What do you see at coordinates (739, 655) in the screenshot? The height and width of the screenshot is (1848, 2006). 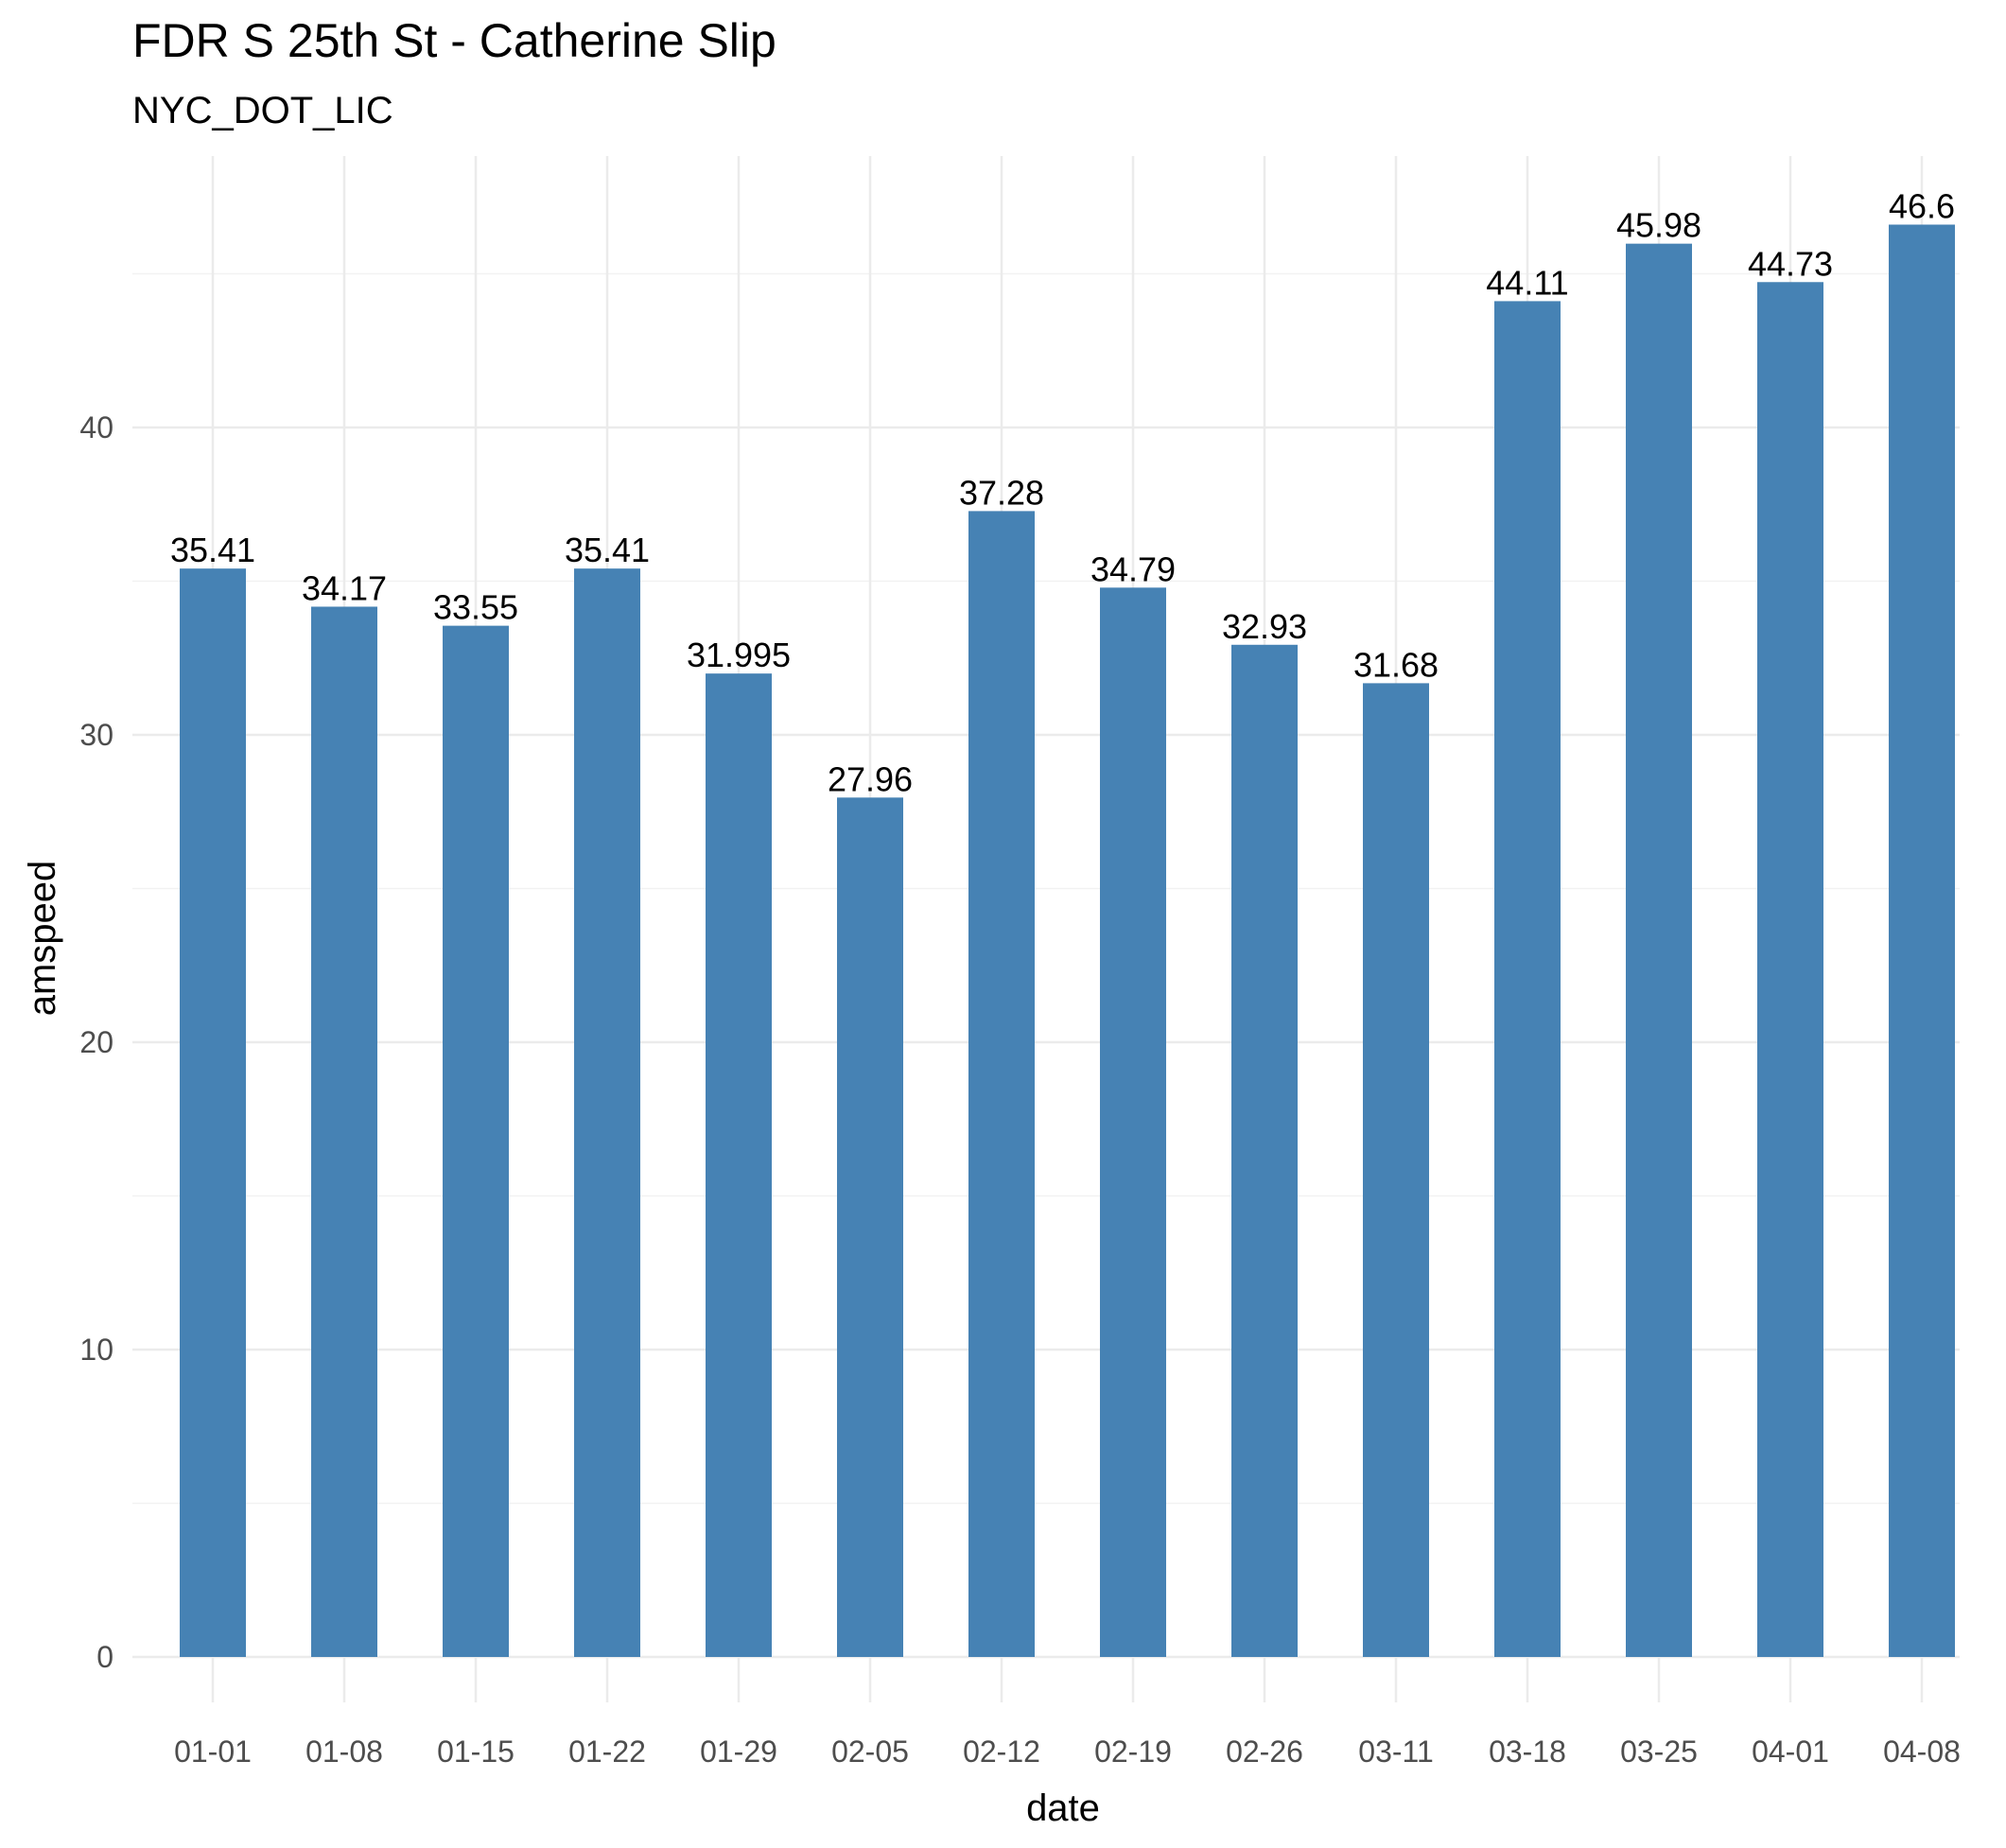 I see `bar-value-label: 31.995` at bounding box center [739, 655].